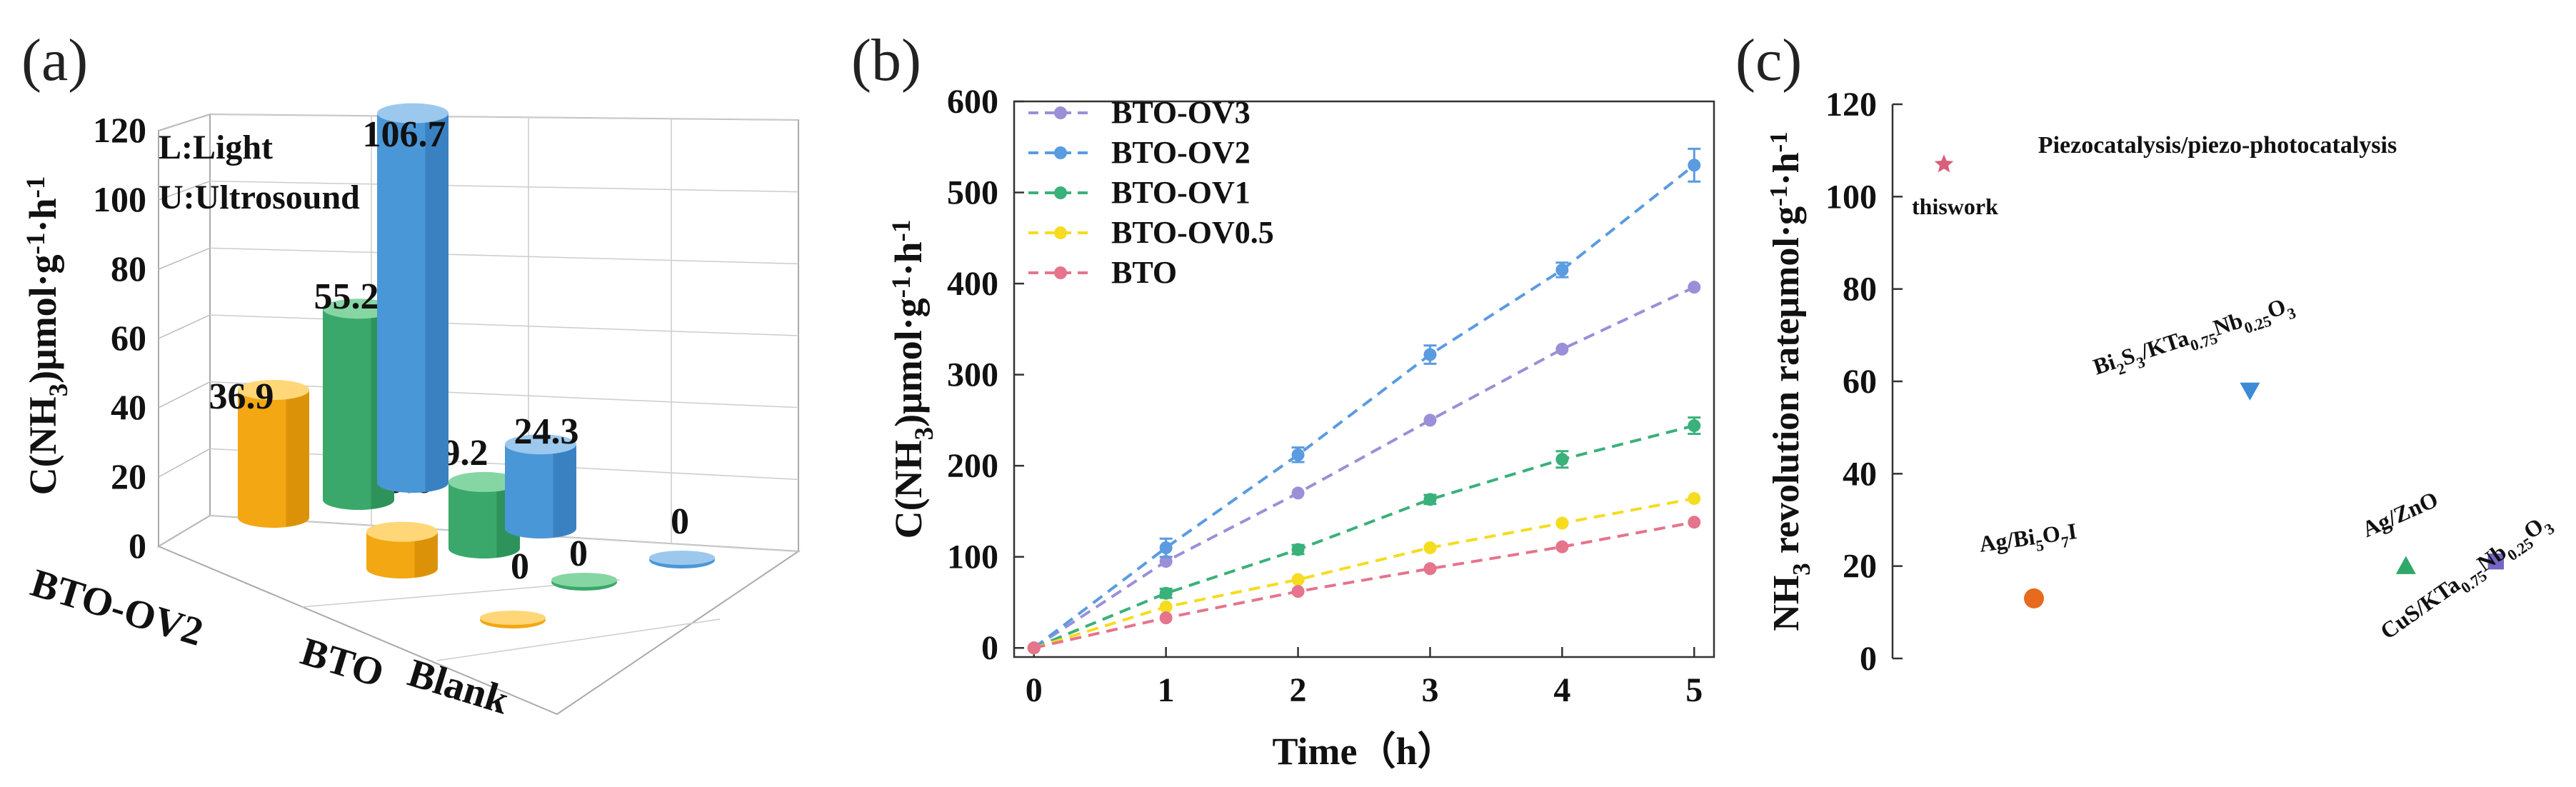 The height and width of the screenshot is (787, 2576). What do you see at coordinates (259, 197) in the screenshot?
I see `legend-note: U:Ultrosound` at bounding box center [259, 197].